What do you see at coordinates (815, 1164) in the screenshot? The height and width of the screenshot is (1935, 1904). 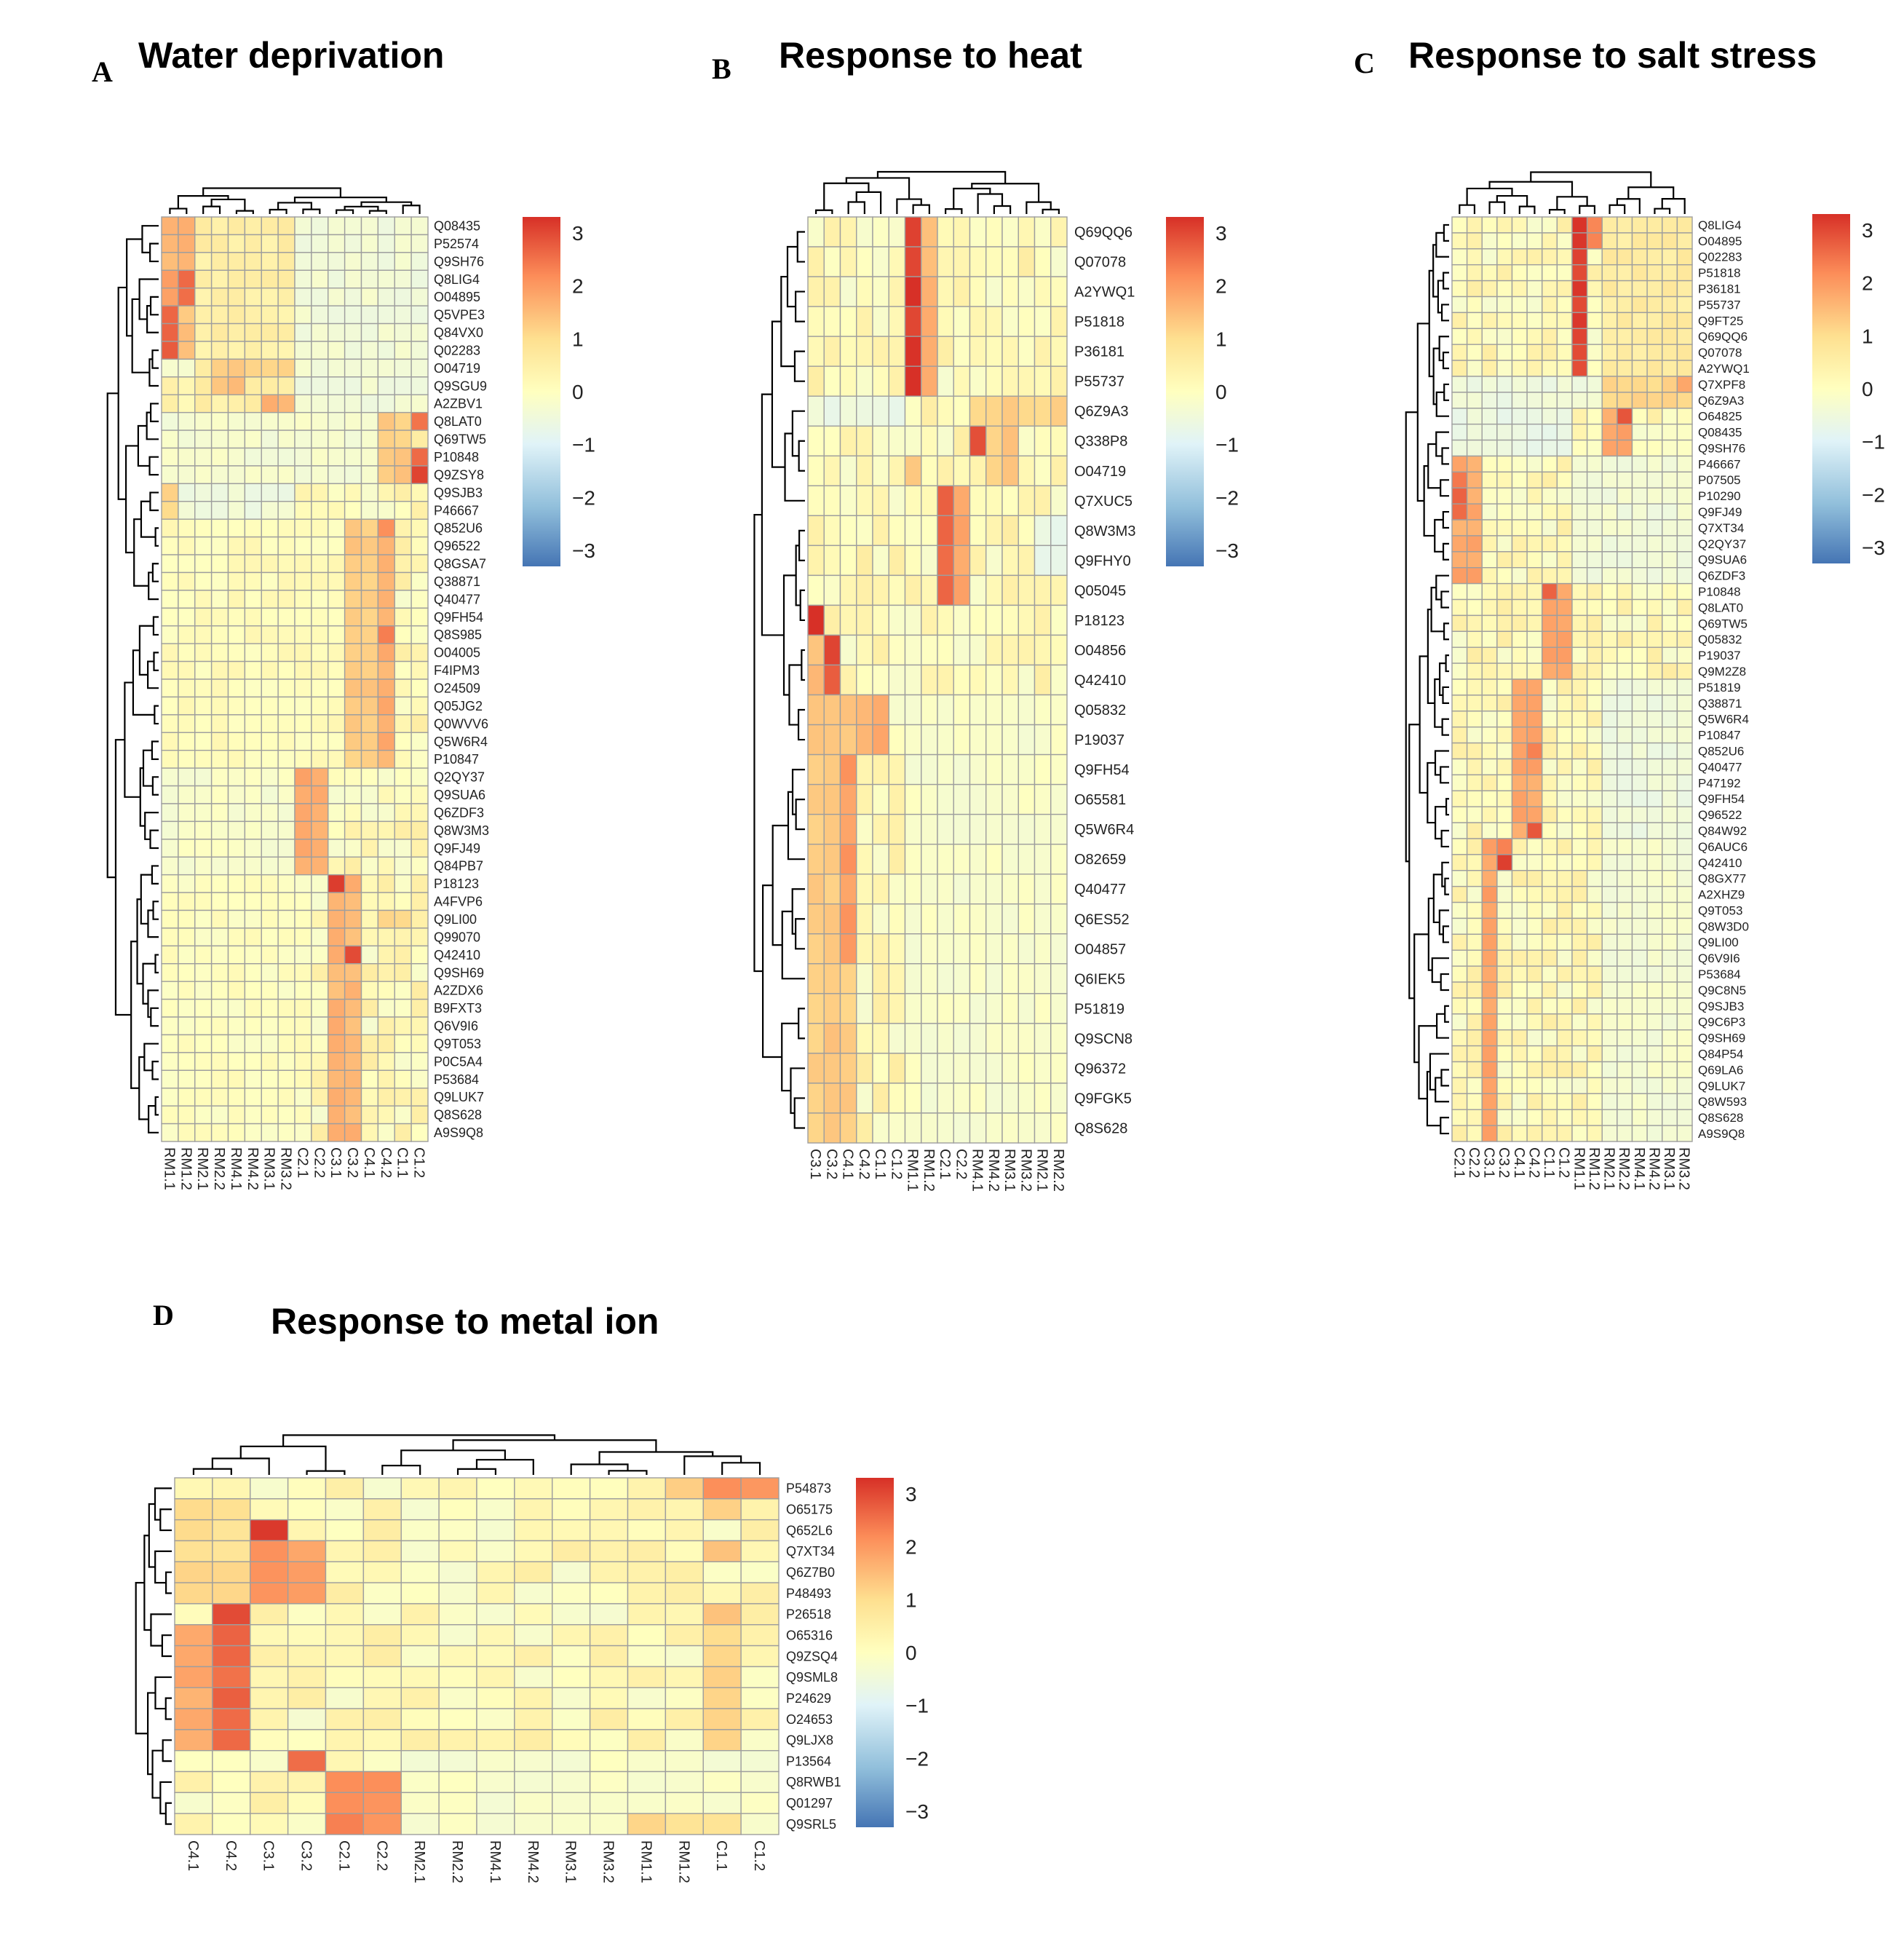 I see `column-label: C3.1` at bounding box center [815, 1164].